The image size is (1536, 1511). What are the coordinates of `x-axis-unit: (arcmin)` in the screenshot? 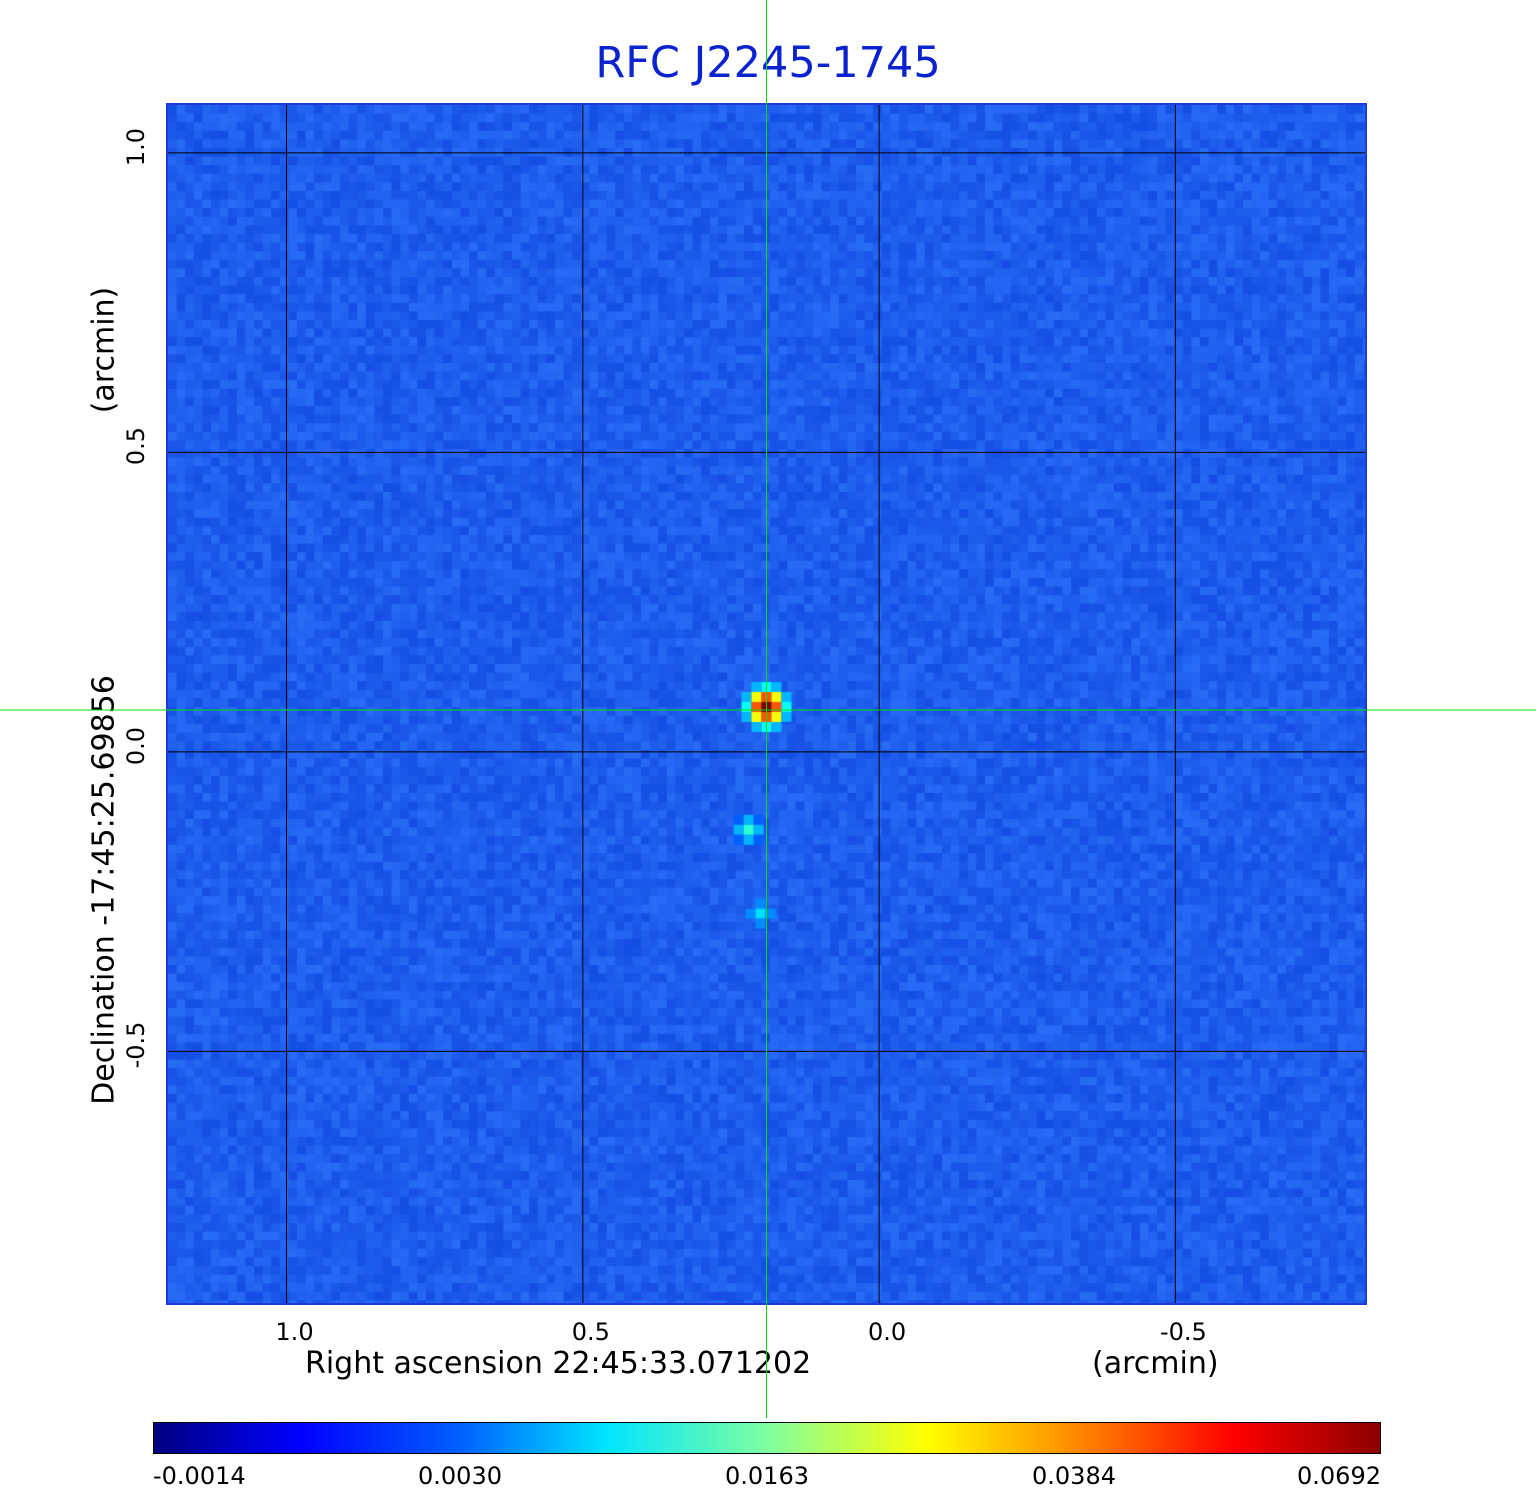 It's located at (1155, 1363).